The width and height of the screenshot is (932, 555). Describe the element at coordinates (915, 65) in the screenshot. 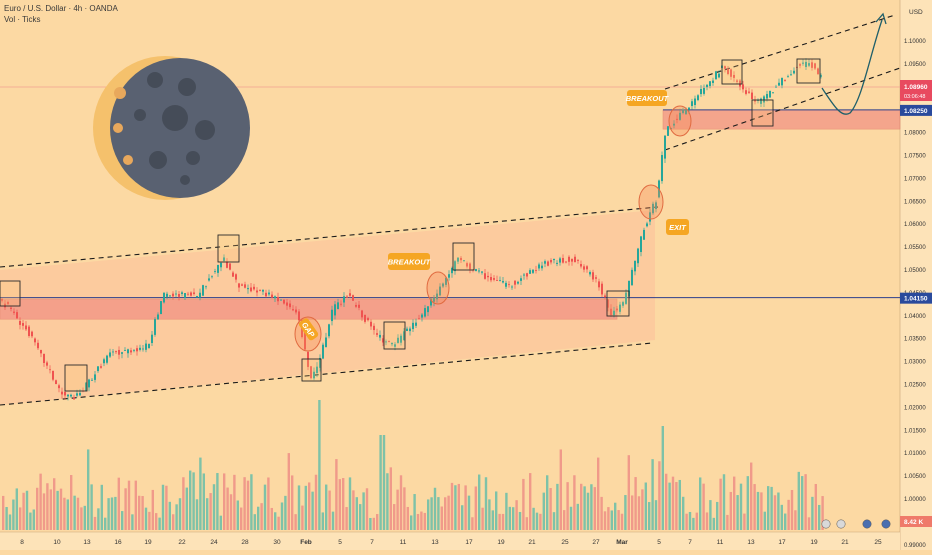

I see `price-tick-label: 1.09500` at that location.